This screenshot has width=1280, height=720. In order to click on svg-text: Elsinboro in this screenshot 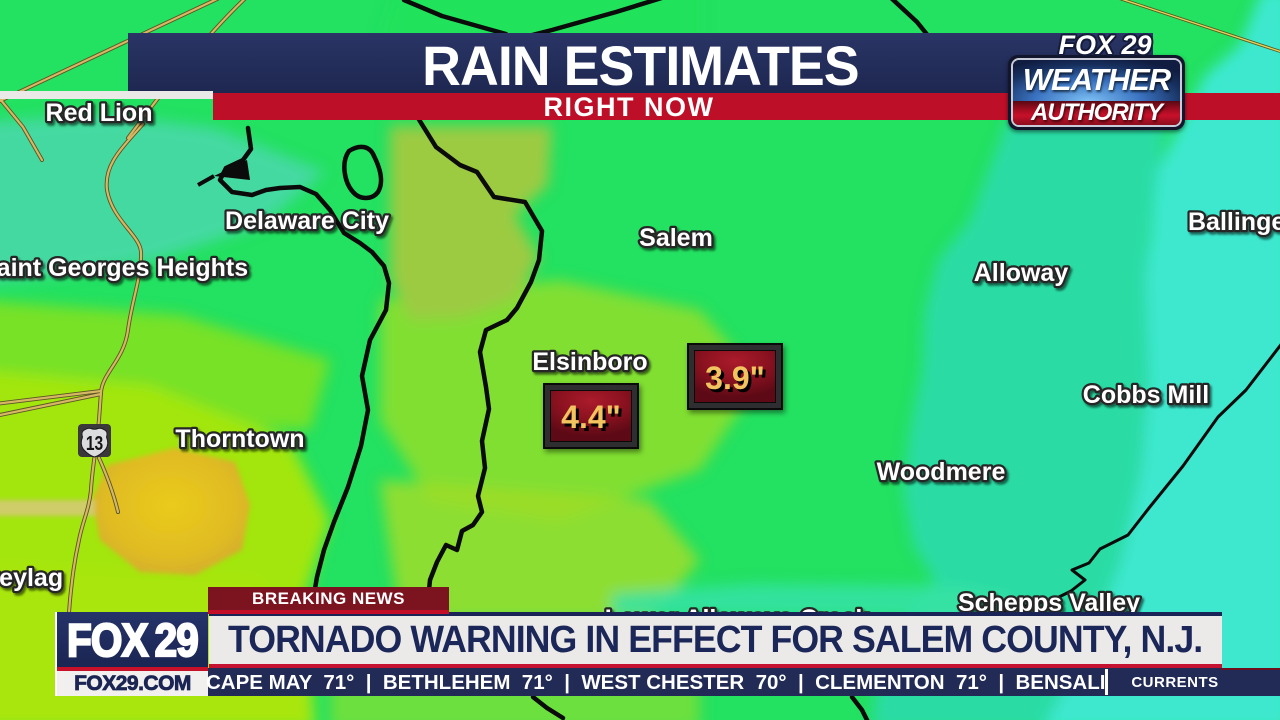, I will do `click(589, 362)`.